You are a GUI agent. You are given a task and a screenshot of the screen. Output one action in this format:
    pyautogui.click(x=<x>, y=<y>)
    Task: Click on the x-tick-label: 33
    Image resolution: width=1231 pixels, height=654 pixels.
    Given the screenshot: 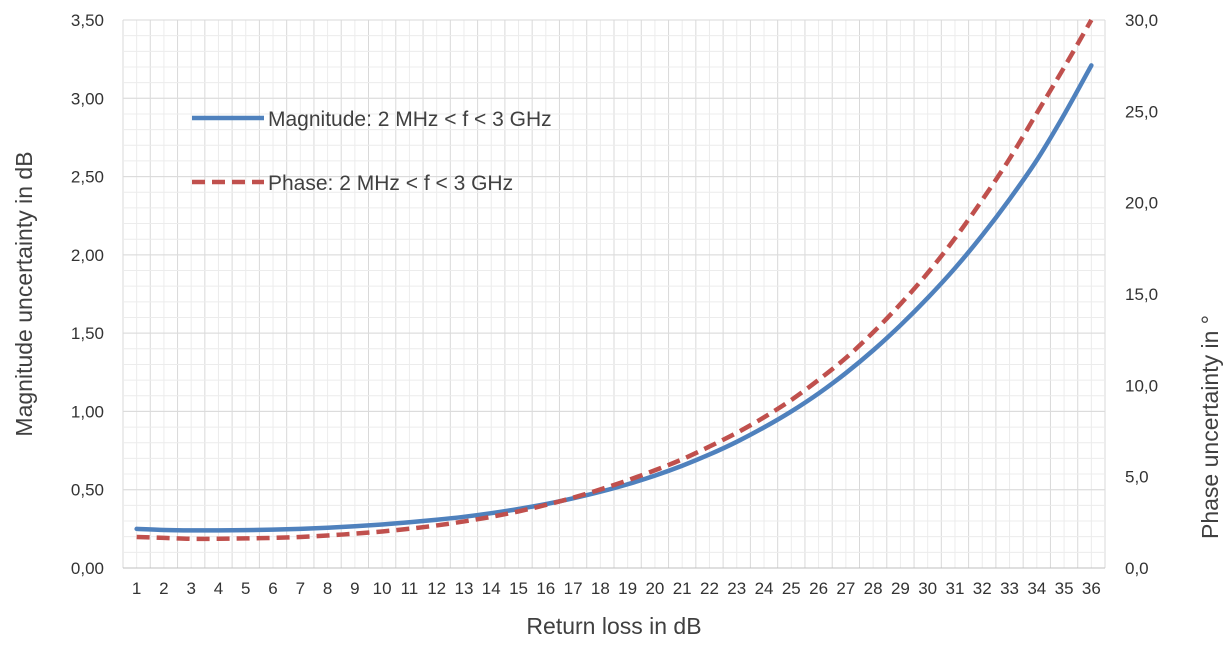 What is the action you would take?
    pyautogui.click(x=1009, y=588)
    